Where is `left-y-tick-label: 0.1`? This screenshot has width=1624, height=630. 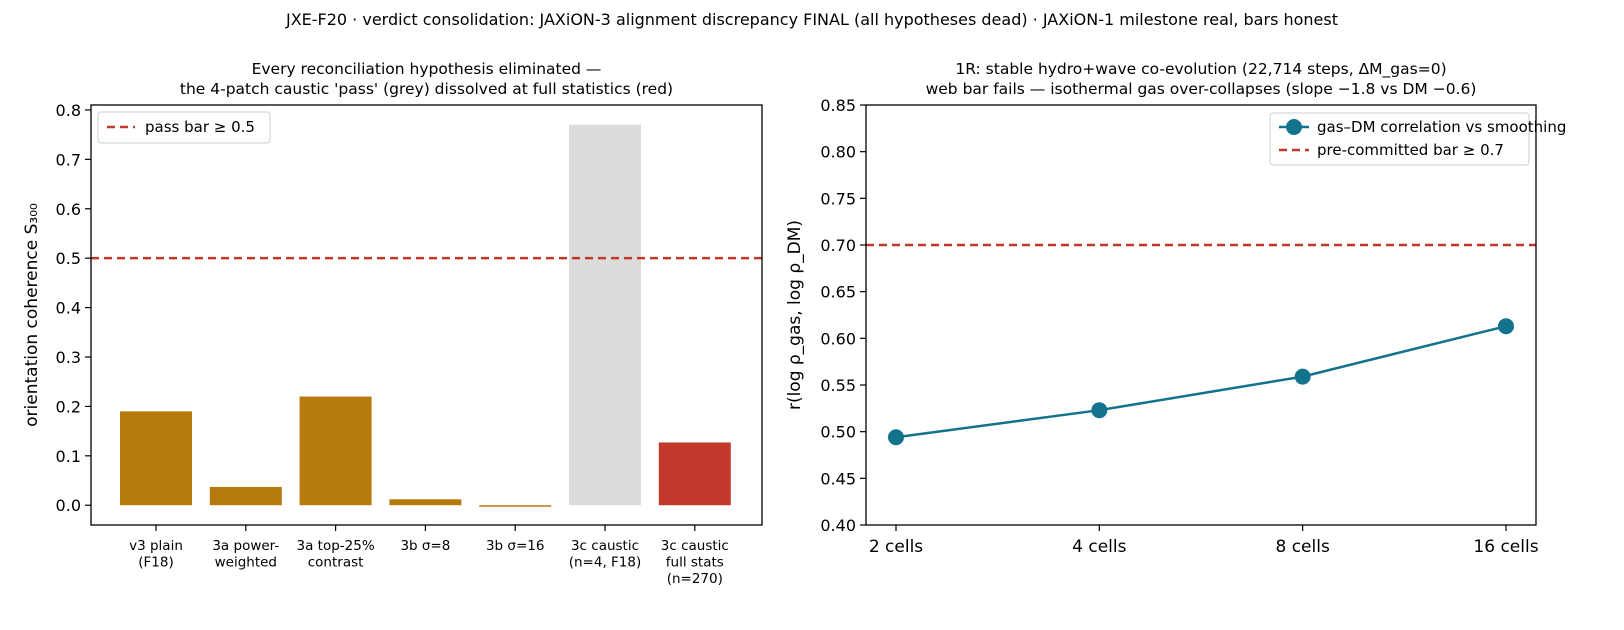 left-y-tick-label: 0.1 is located at coordinates (68, 456).